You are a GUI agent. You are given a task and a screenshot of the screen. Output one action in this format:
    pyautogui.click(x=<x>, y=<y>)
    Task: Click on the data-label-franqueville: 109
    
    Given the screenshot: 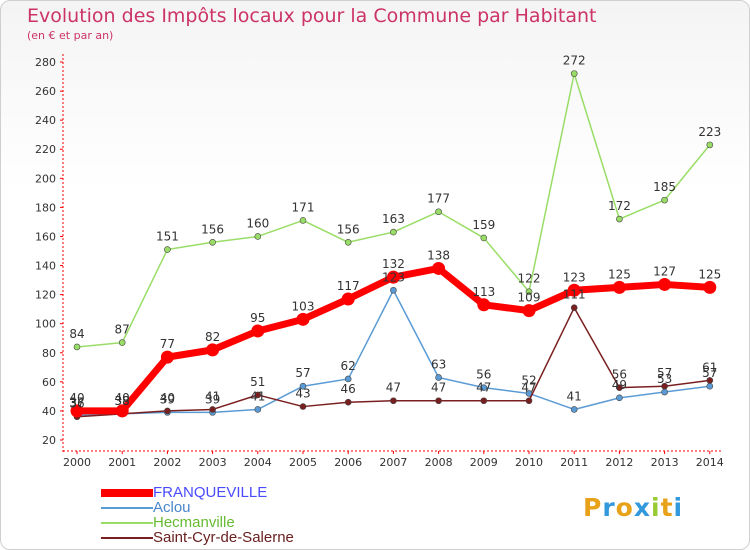 What is the action you would take?
    pyautogui.click(x=529, y=298)
    